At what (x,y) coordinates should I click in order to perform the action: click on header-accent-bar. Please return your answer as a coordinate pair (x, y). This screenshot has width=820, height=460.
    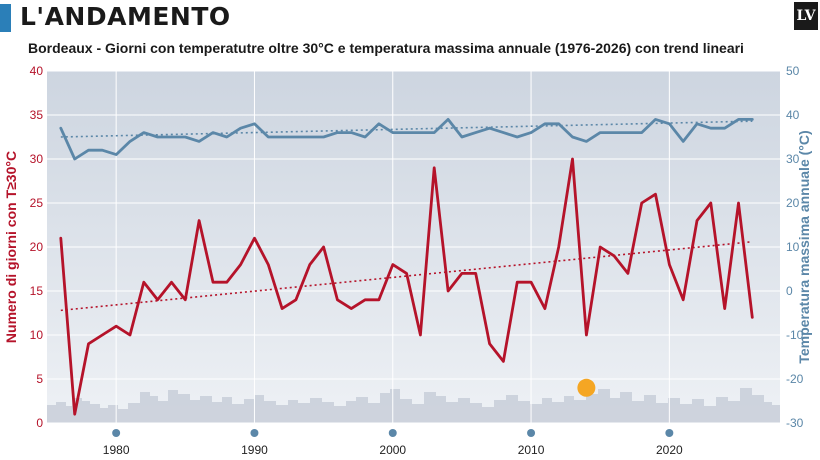
    Looking at the image, I should click on (5, 18).